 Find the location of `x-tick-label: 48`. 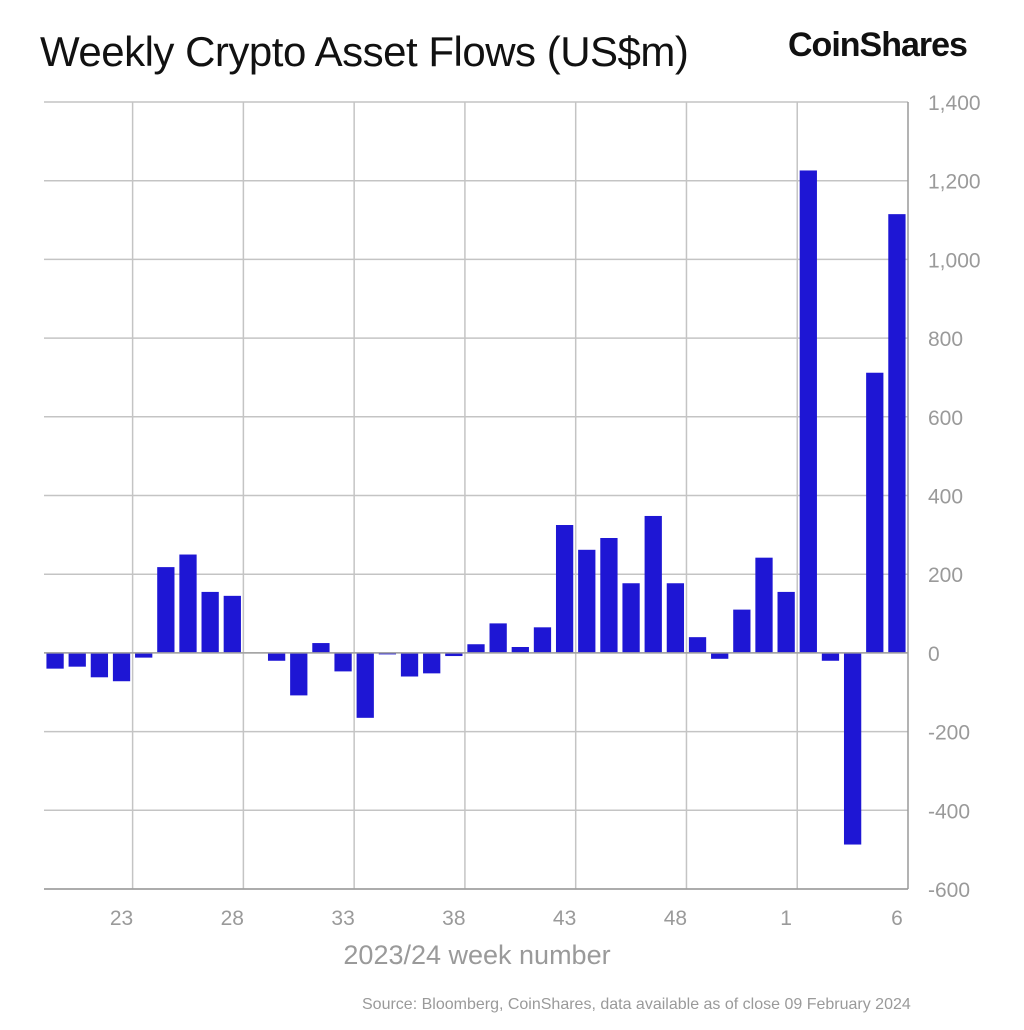

x-tick-label: 48 is located at coordinates (675, 918).